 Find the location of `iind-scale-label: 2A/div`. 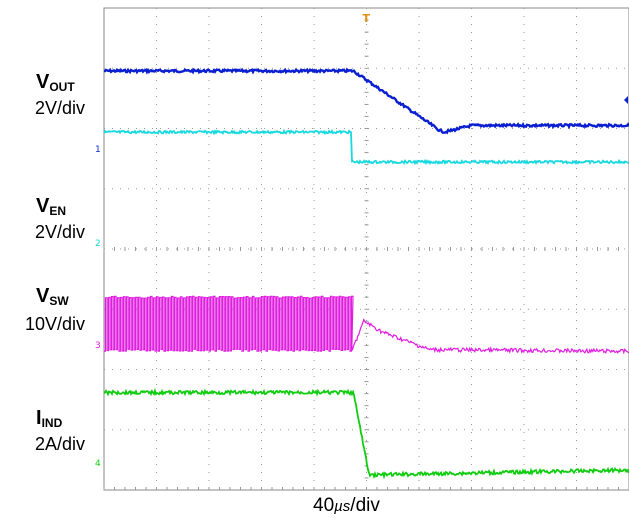

iind-scale-label: 2A/div is located at coordinates (59, 444).